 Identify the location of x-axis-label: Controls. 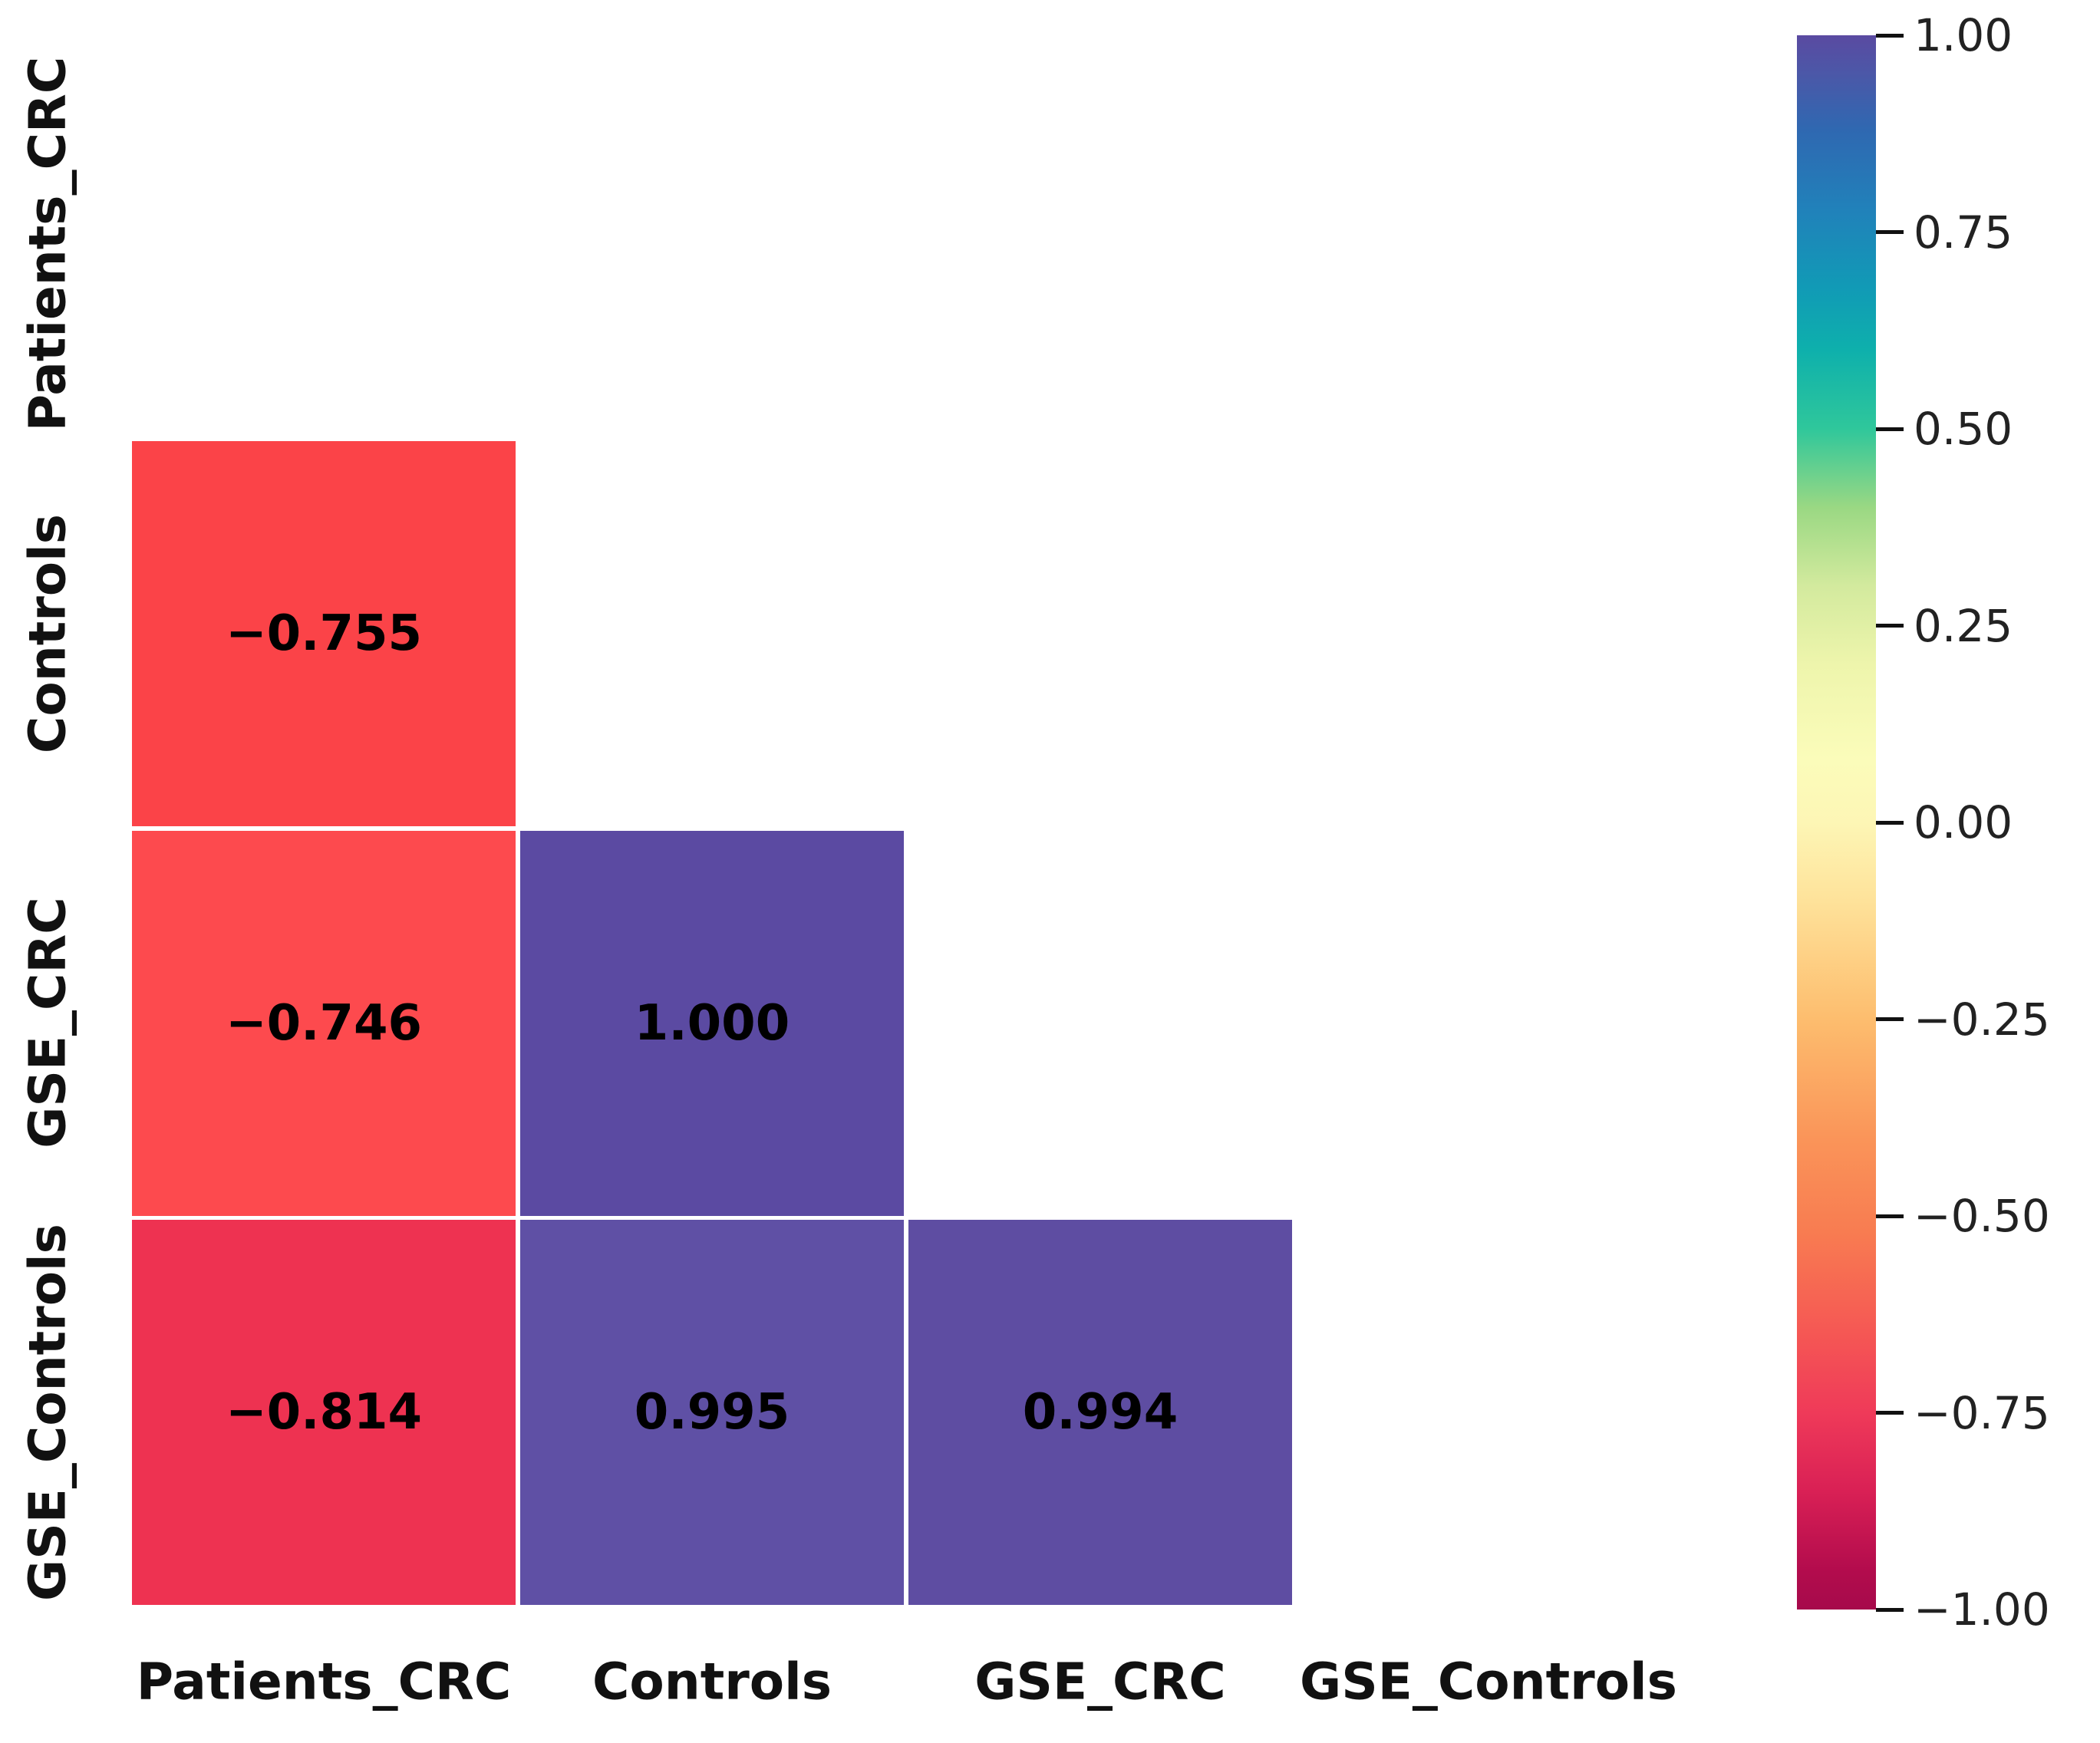
(712, 1682).